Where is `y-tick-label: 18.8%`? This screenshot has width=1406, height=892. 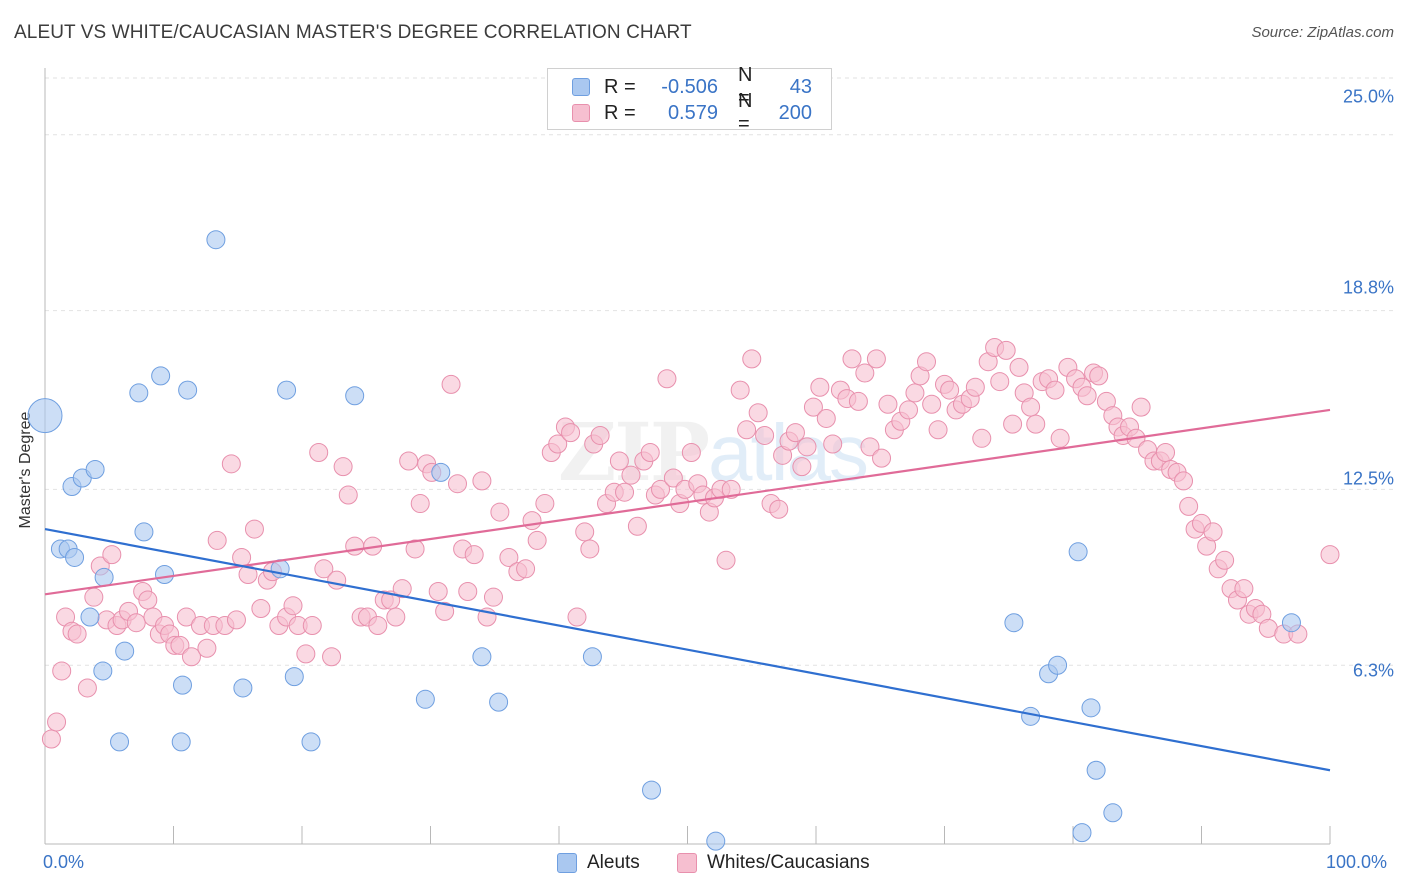
y-tick-label: 18.8% is located at coordinates (1368, 287).